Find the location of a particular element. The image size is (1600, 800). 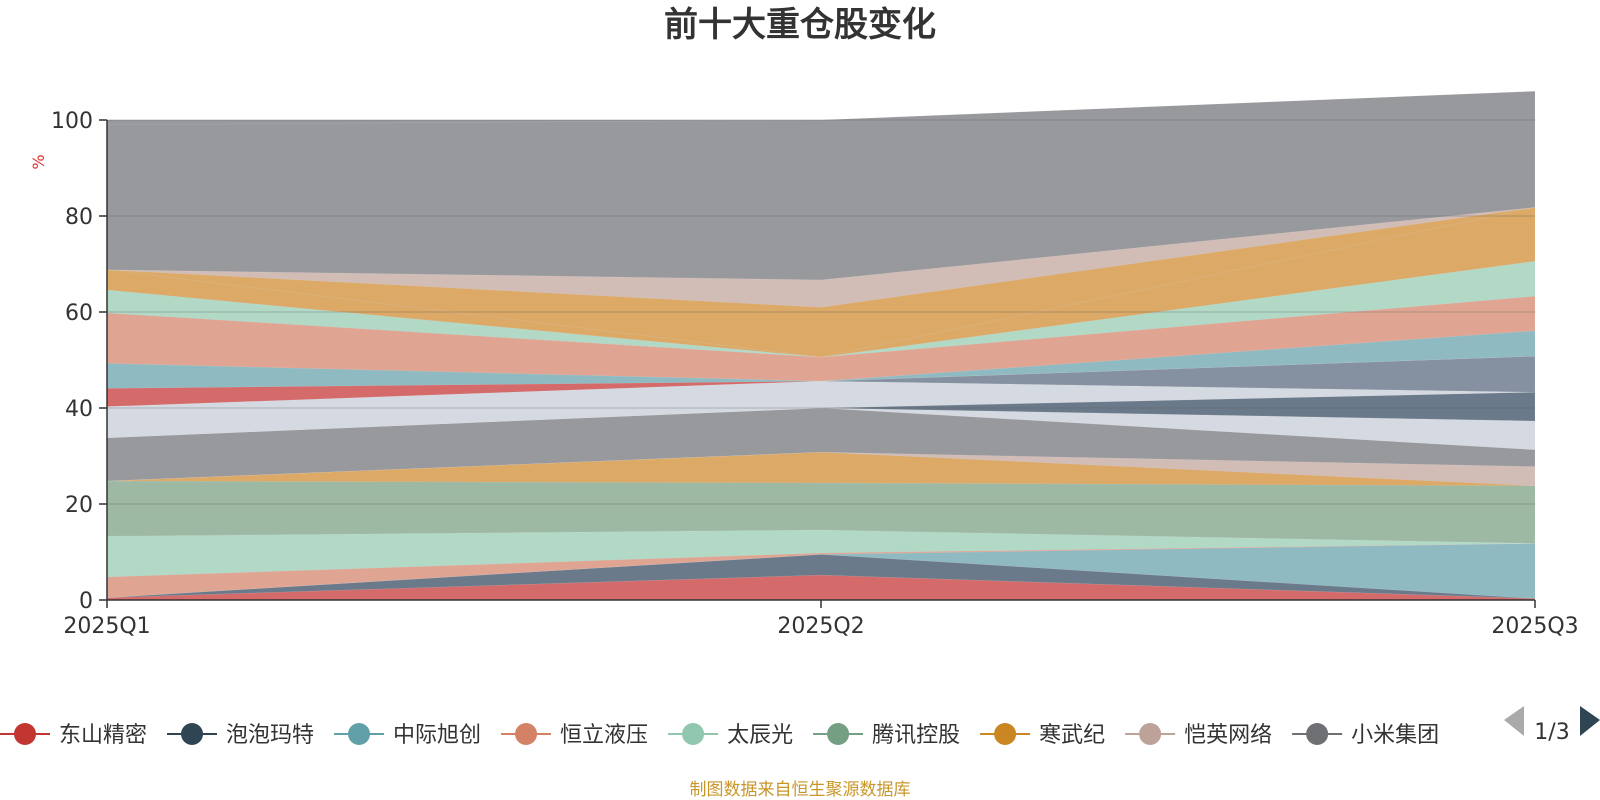

legend-item: 小米集团 is located at coordinates (1365, 735).